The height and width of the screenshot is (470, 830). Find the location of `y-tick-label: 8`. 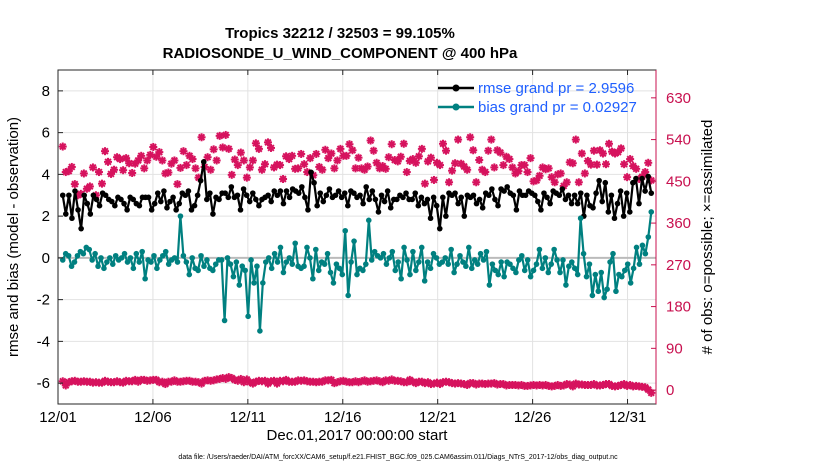

y-tick-label: 8 is located at coordinates (46, 91).